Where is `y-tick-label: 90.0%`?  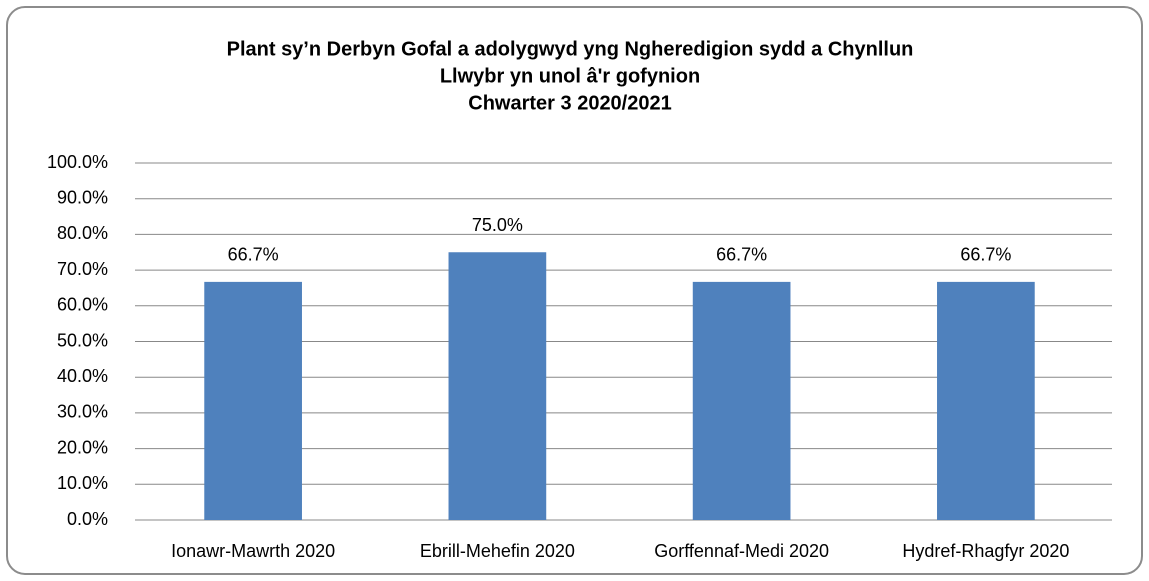 y-tick-label: 90.0% is located at coordinates (82, 197).